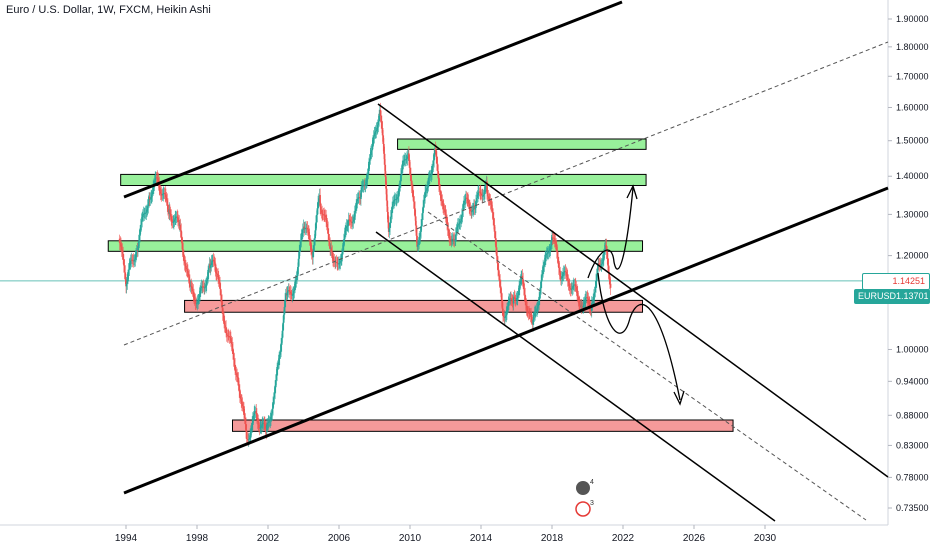  I want to click on last-price-label: 1.14251, so click(896, 281).